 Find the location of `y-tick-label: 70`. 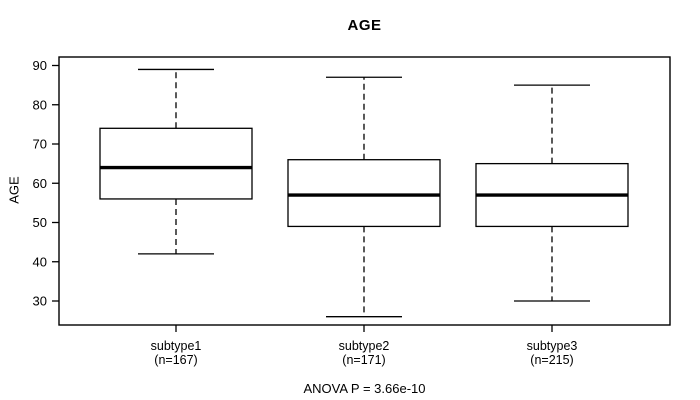

y-tick-label: 70 is located at coordinates (40, 144).